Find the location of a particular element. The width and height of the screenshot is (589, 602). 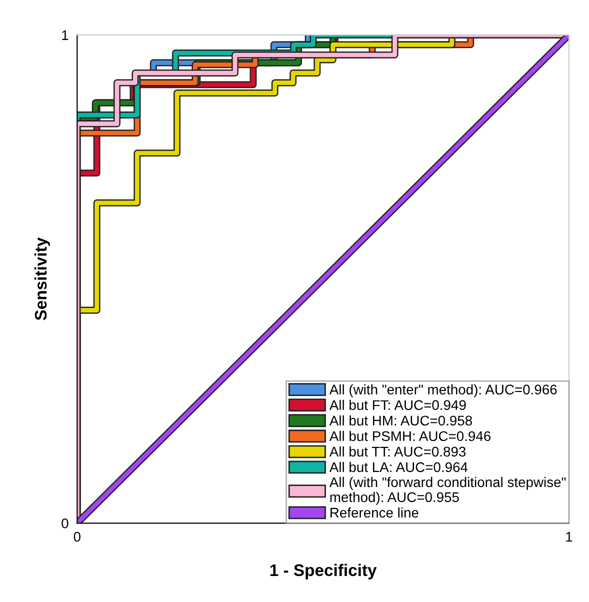

legend-label: All but PSMH: AUC=0.946 is located at coordinates (410, 436).